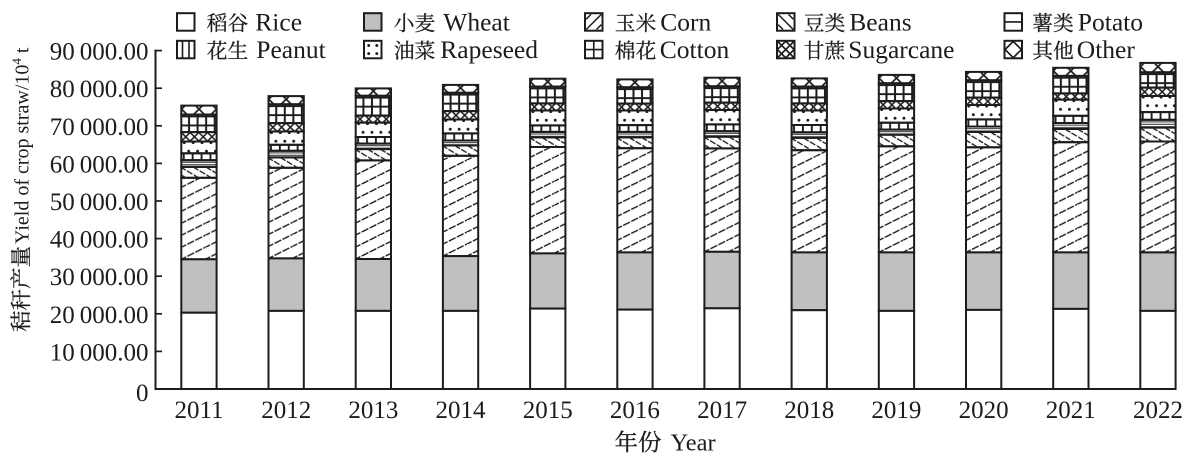 The width and height of the screenshot is (1188, 456). Describe the element at coordinates (1071, 410) in the screenshot. I see `svg-text: 2021` at that location.